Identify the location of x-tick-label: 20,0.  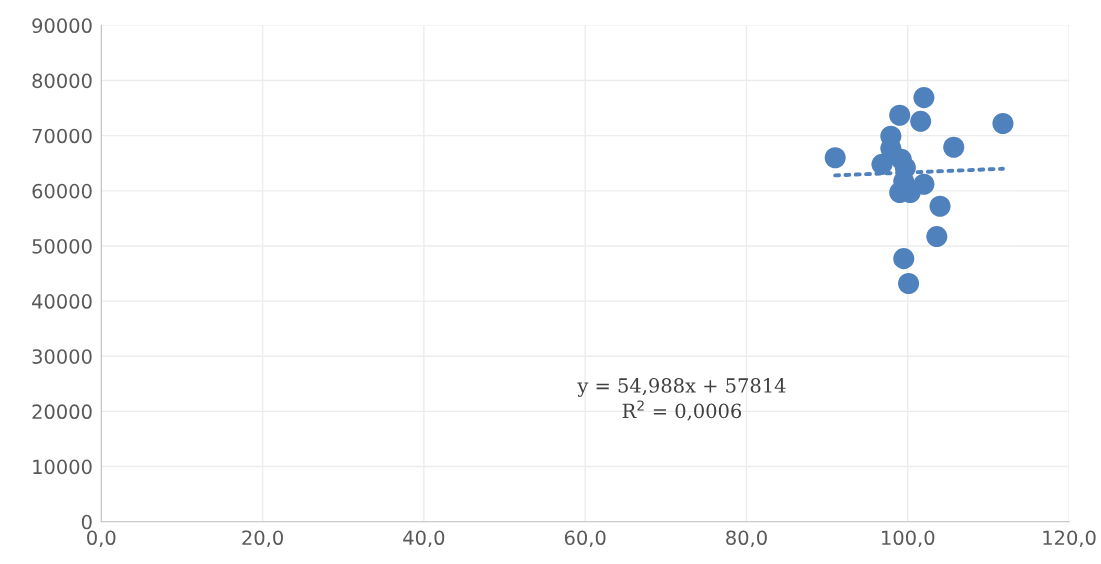
(262, 539).